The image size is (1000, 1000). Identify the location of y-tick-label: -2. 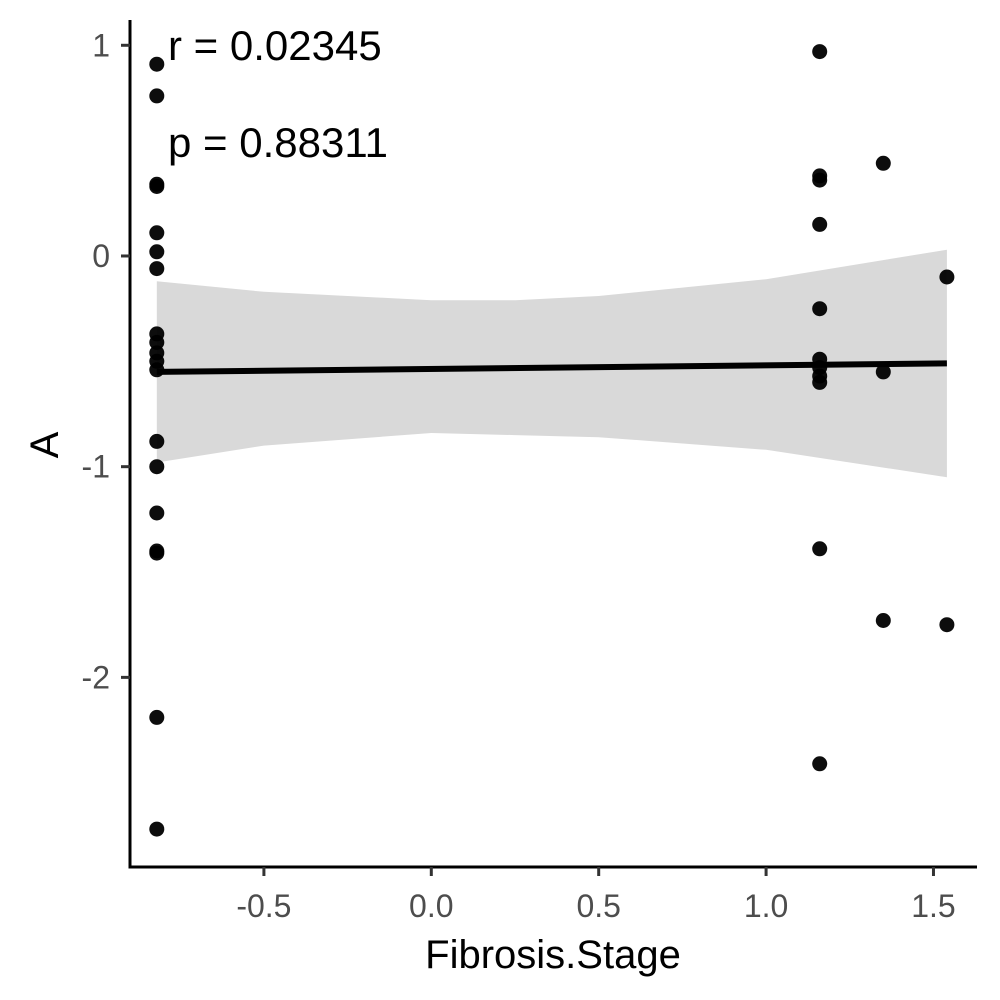
(96, 677).